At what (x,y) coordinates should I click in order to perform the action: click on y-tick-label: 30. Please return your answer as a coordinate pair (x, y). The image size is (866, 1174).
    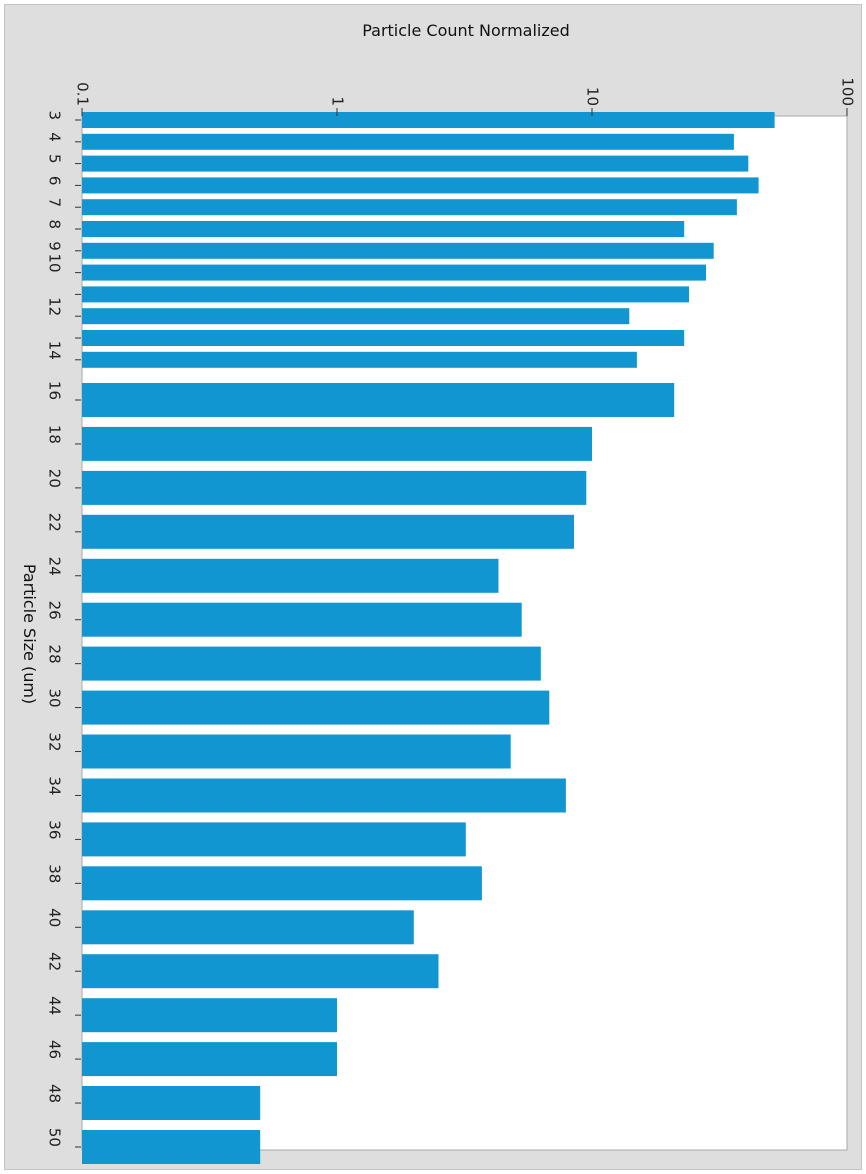
    Looking at the image, I should click on (55, 697).